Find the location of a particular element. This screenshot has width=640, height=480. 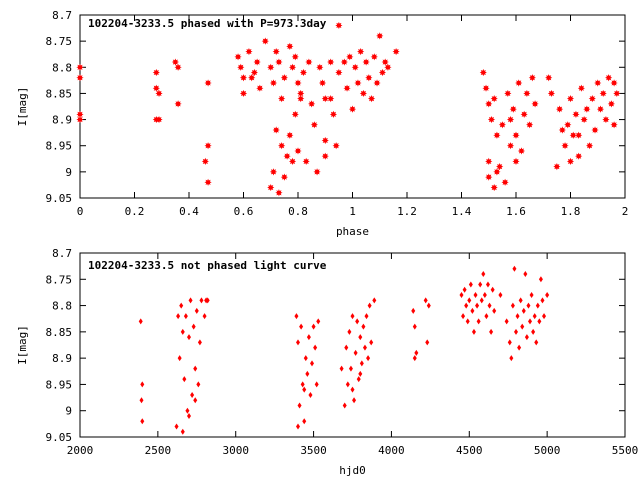

y-tick-label: 9 is located at coordinates (68, 411).